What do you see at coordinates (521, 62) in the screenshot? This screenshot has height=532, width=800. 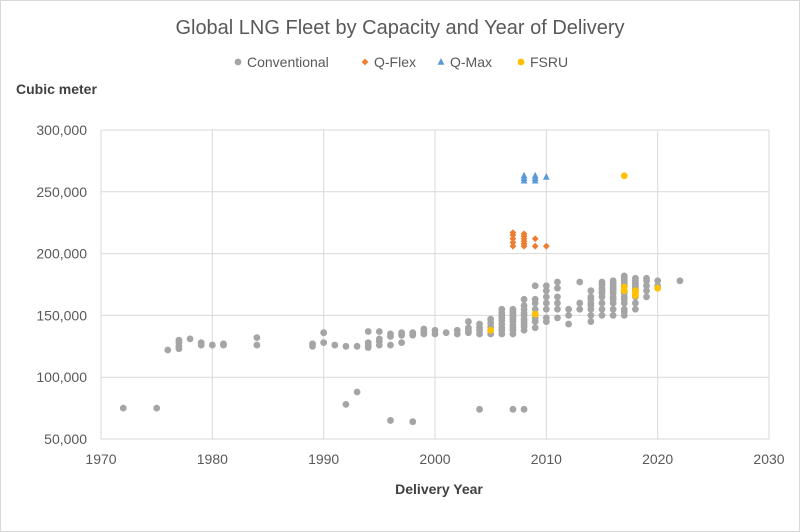 I see `legend-marker-fsru` at bounding box center [521, 62].